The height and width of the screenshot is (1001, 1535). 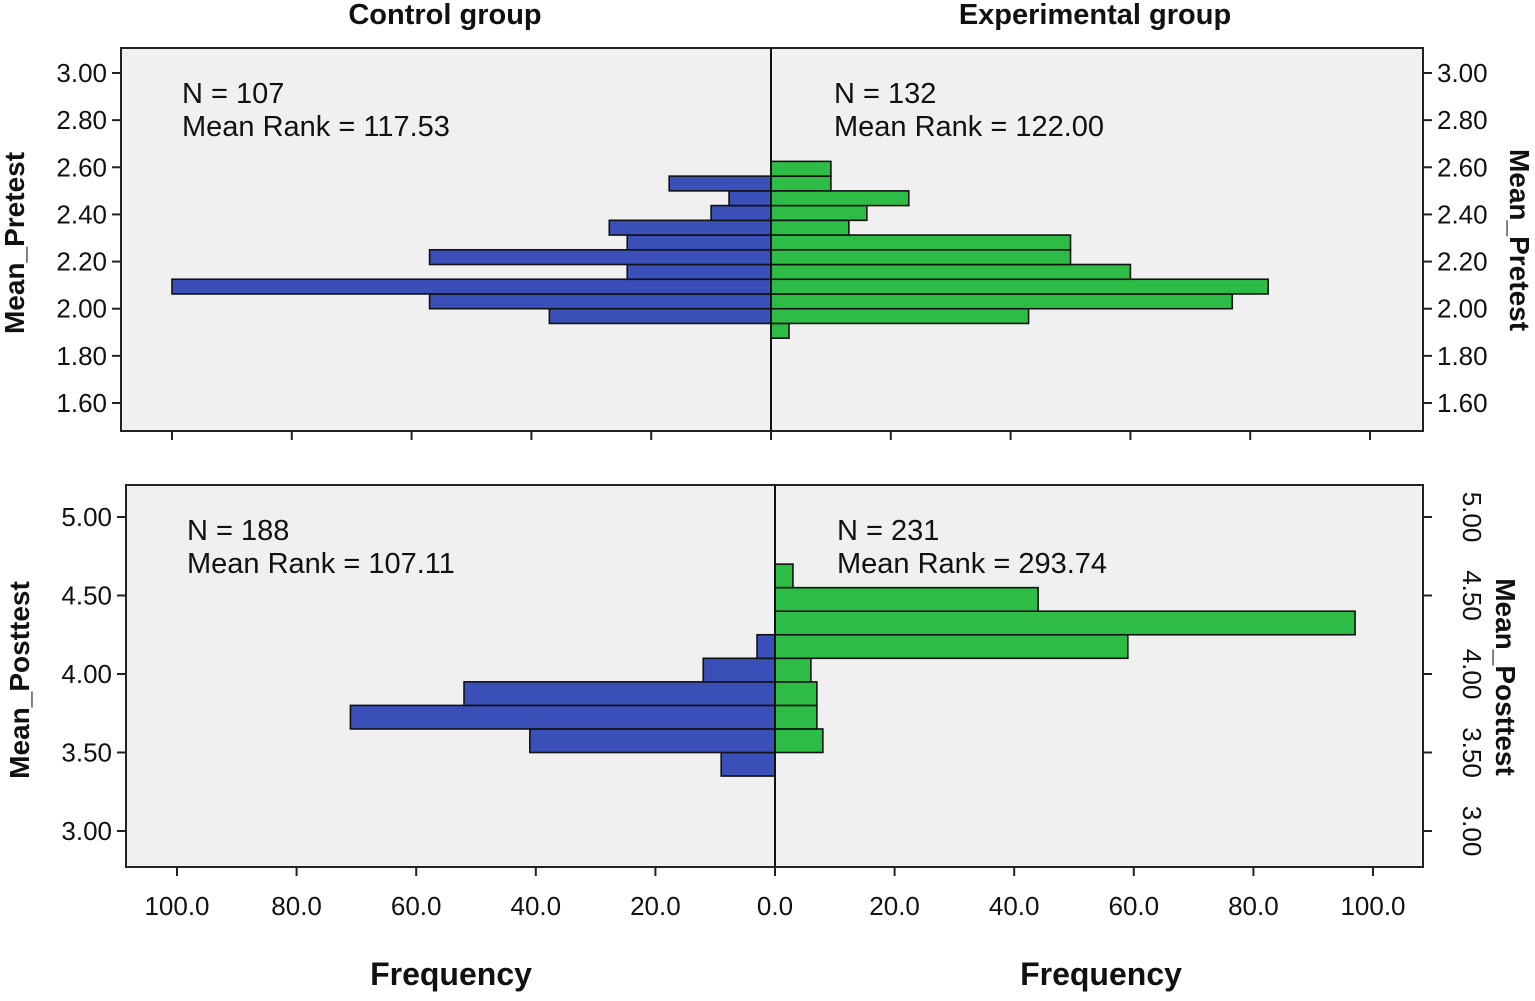 What do you see at coordinates (321, 564) in the screenshot?
I see `posttest-control-mean-rank: Mean Rank = 107.11` at bounding box center [321, 564].